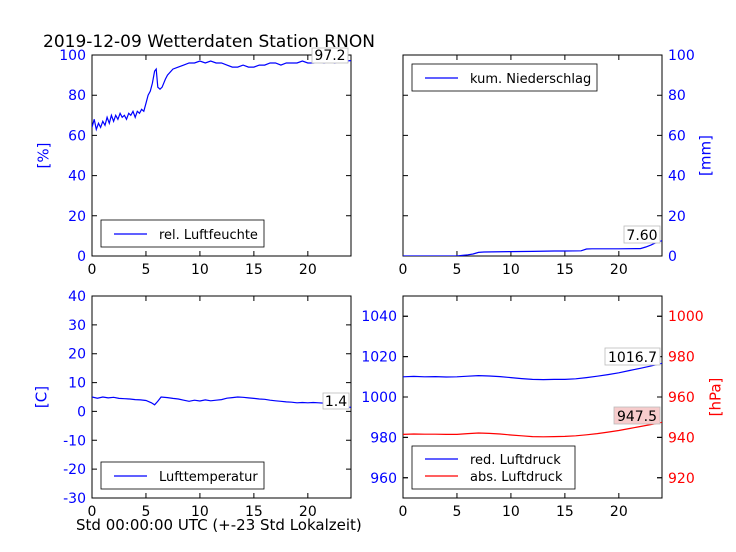  Describe the element at coordinates (219, 525) in the screenshot. I see `x-axis-caption: Std 00:00:00 UTC (+-23 Std Lokalzeit)` at that location.